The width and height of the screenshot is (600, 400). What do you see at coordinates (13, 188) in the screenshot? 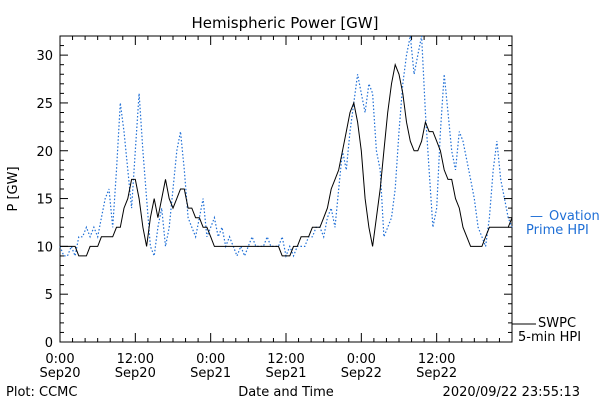
I see `y-axis-label: P [GW]` at bounding box center [13, 188].